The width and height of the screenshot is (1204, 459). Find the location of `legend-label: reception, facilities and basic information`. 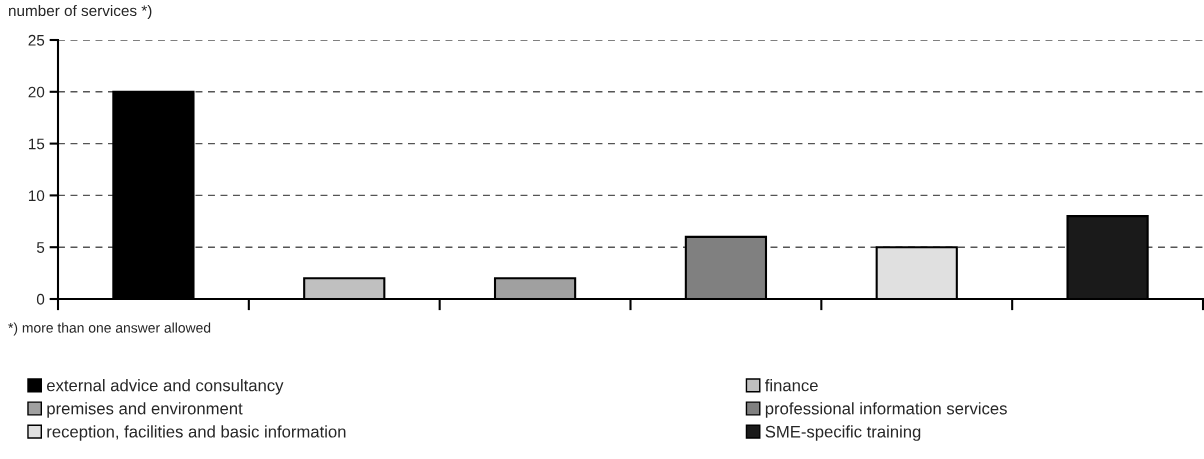

legend-label: reception, facilities and basic information is located at coordinates (196, 433).